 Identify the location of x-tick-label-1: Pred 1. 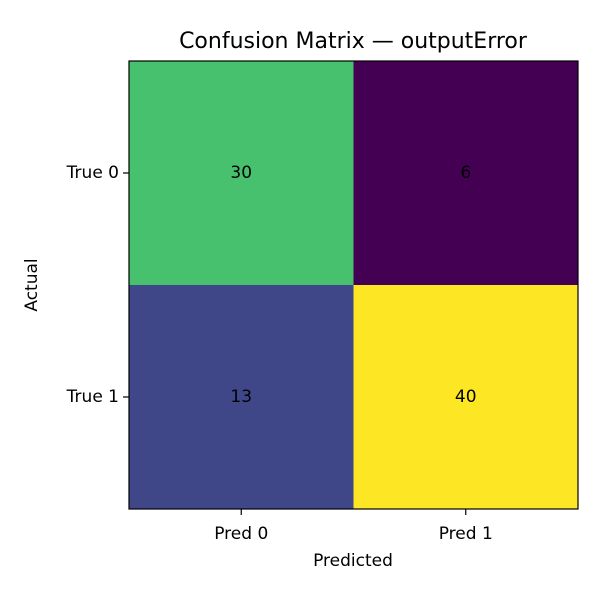
(466, 534).